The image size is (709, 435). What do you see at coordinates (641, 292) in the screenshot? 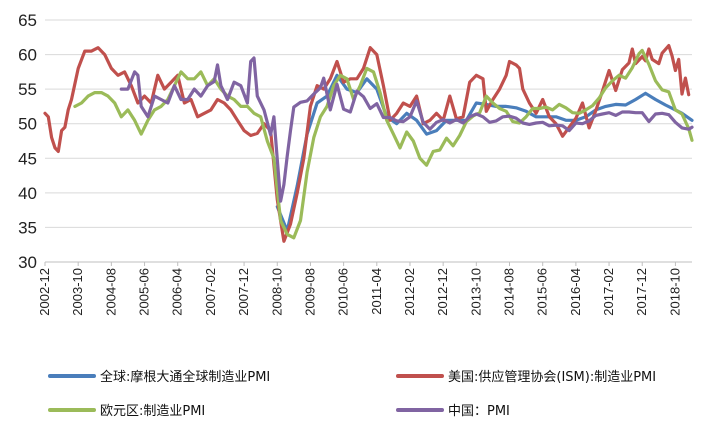
I see `x-tick-label: 2017-12` at bounding box center [641, 292].